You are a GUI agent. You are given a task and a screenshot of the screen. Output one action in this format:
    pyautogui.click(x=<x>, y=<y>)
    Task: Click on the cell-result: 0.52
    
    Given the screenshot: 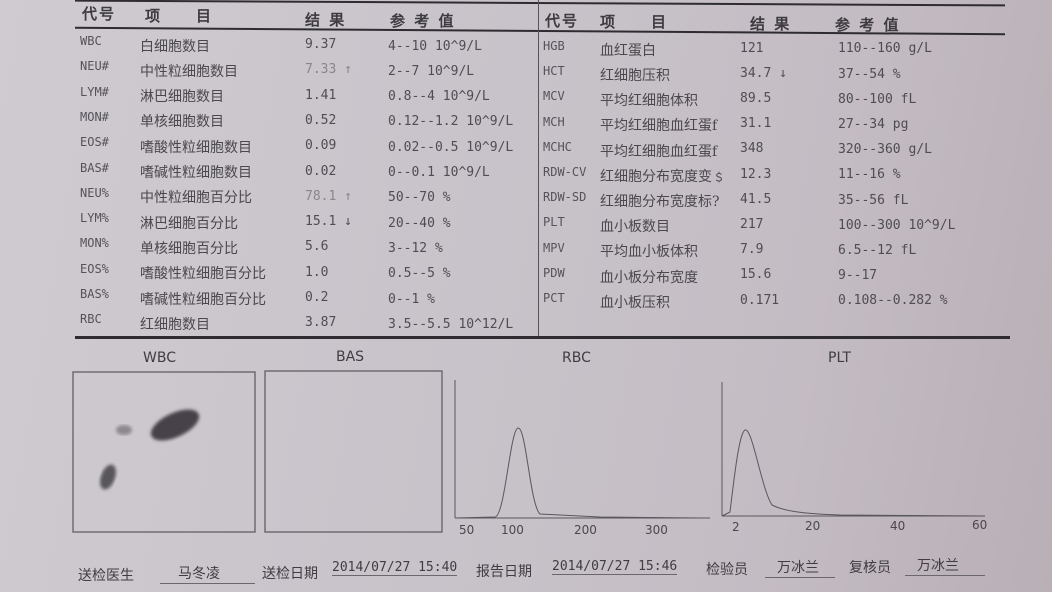 What is the action you would take?
    pyautogui.click(x=321, y=120)
    